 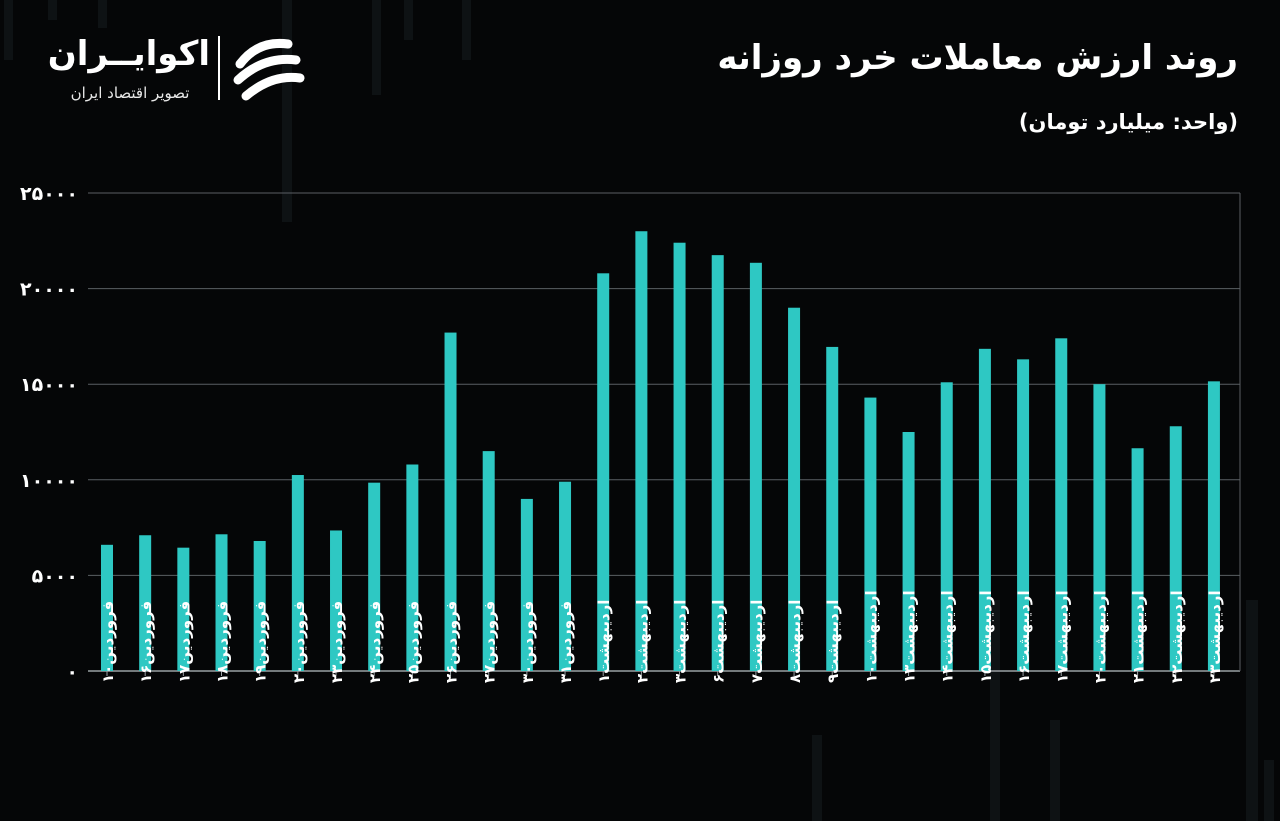 What do you see at coordinates (184, 642) in the screenshot?
I see `x-tick-label: فروردین۱۷` at bounding box center [184, 642].